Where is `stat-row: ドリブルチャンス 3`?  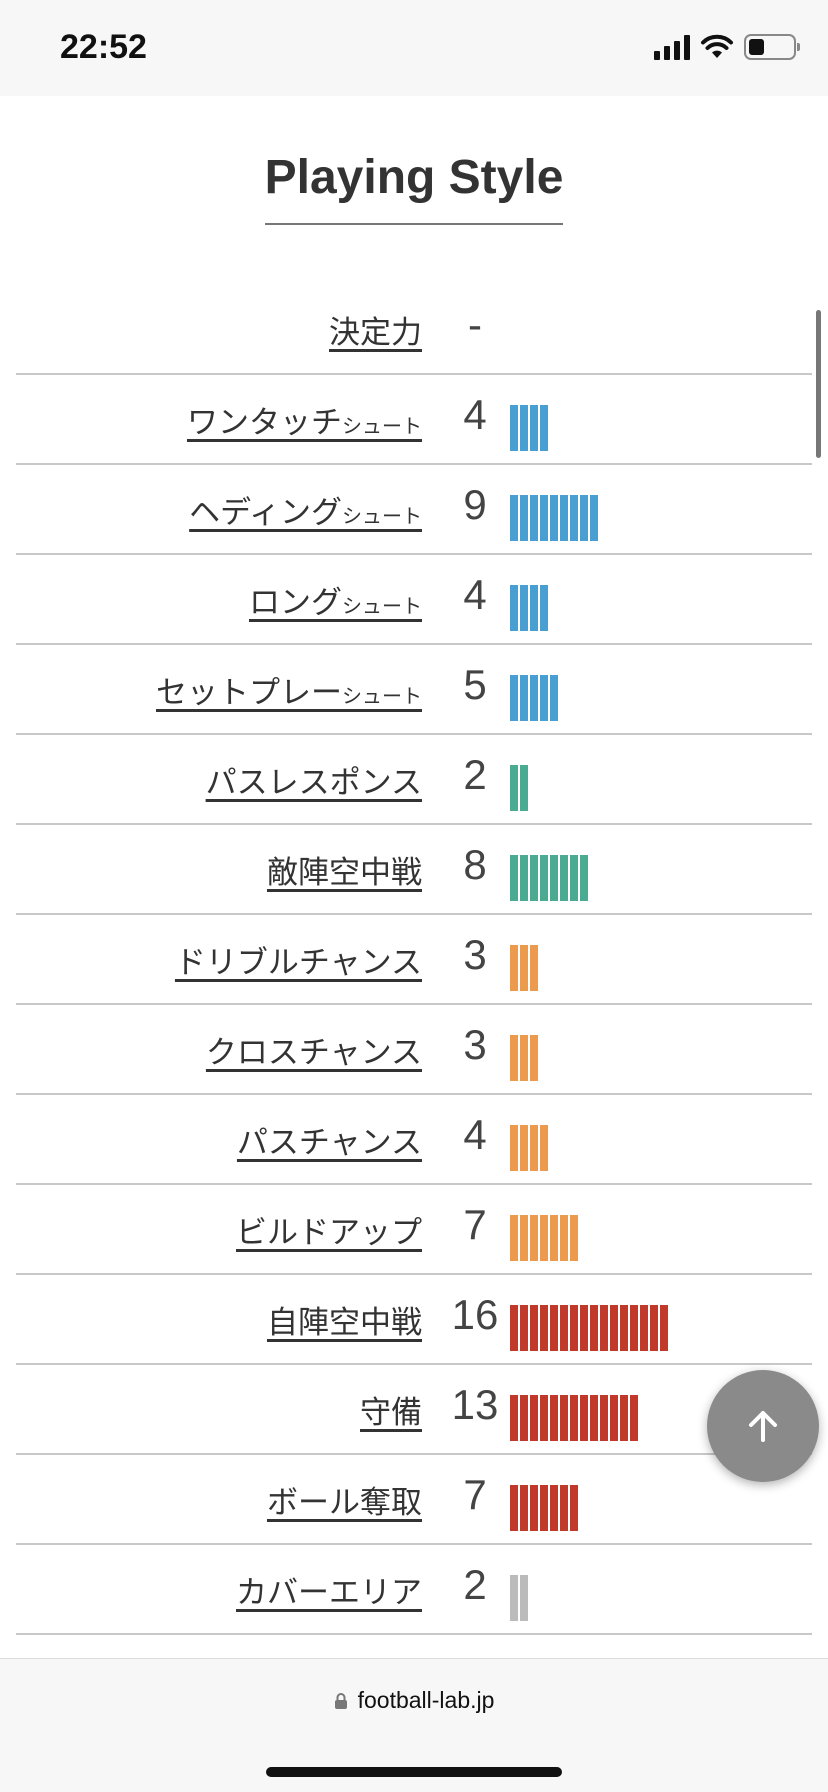
stat-row: ドリブルチャンス 3 is located at coordinates (414, 960).